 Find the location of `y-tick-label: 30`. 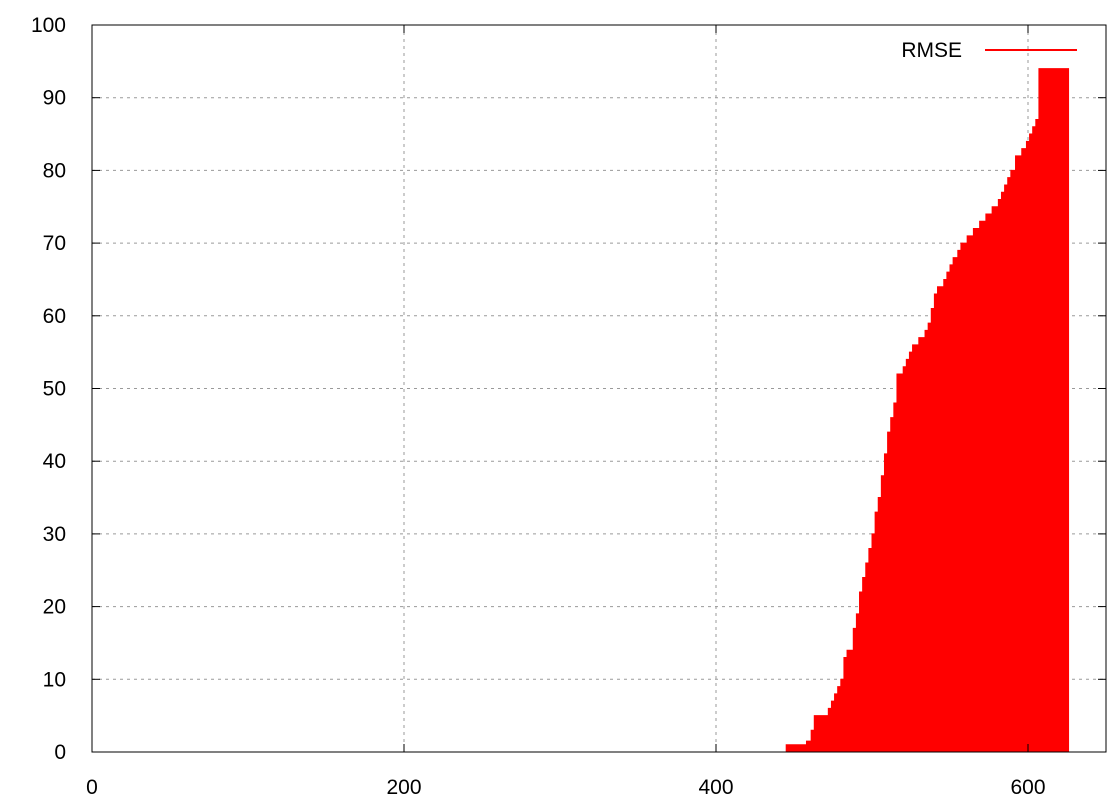

y-tick-label: 30 is located at coordinates (54, 534).